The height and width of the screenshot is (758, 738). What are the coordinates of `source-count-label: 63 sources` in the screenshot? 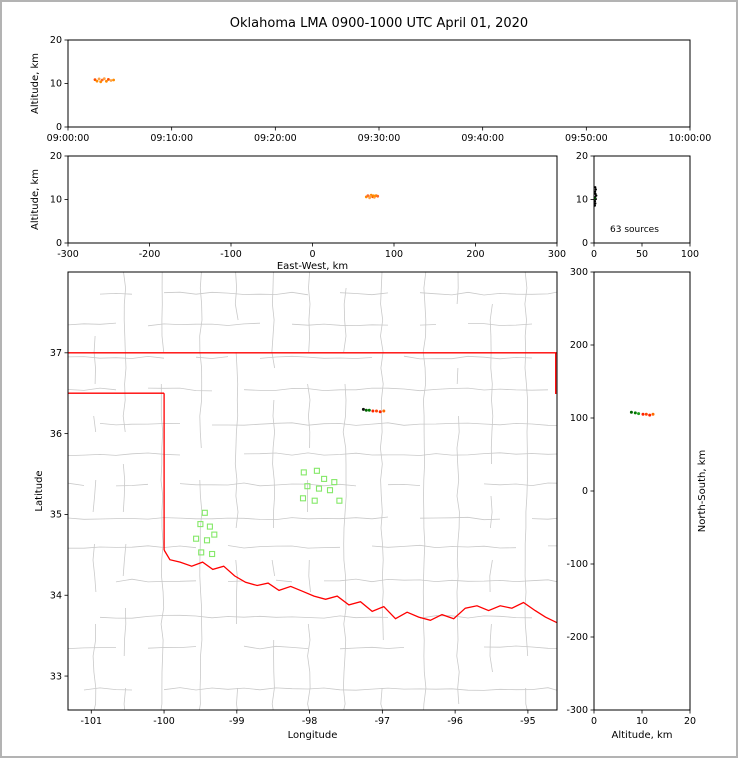 It's located at (634, 230).